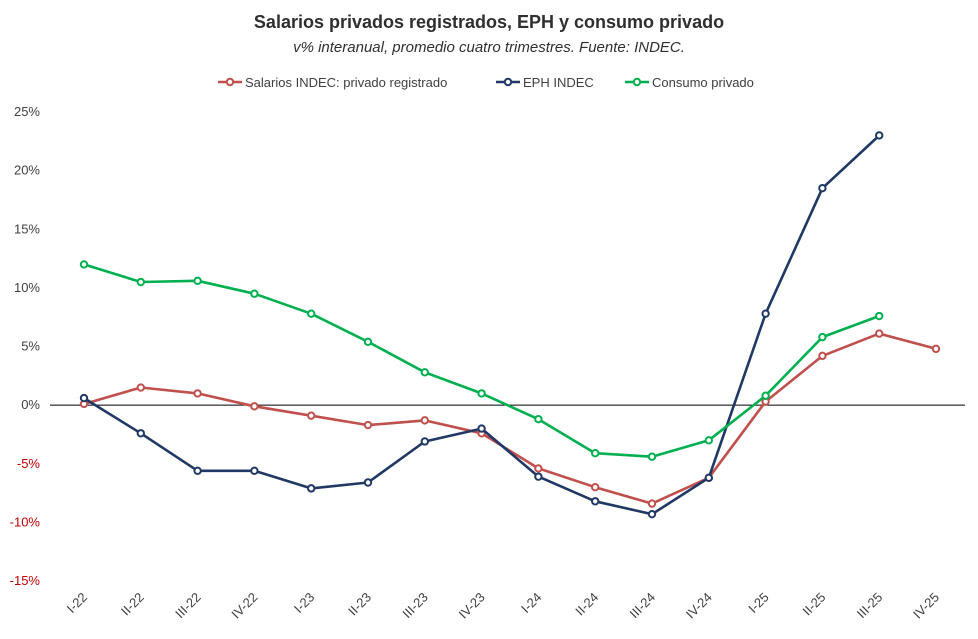 Image resolution: width=978 pixels, height=639 pixels. I want to click on x-tick-label: III-22, so click(188, 606).